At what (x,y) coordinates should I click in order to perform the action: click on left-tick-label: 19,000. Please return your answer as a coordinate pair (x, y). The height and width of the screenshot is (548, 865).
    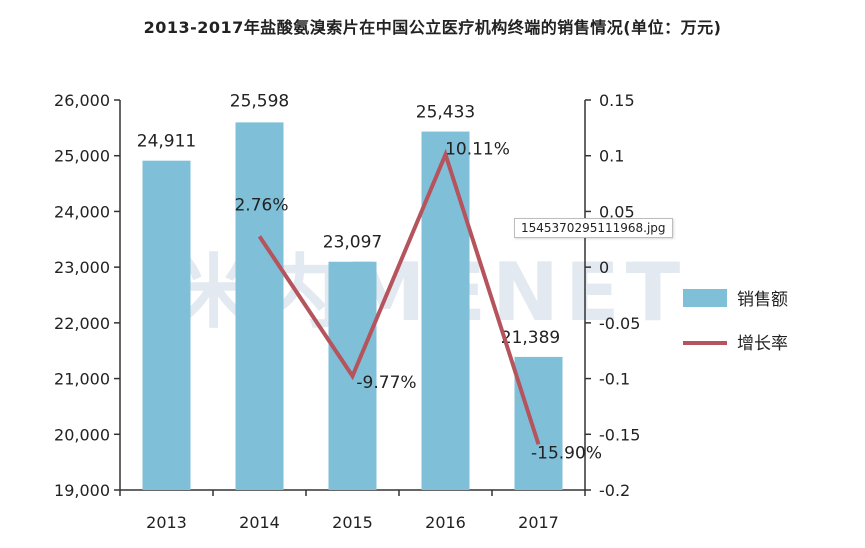
    Looking at the image, I should click on (82, 490).